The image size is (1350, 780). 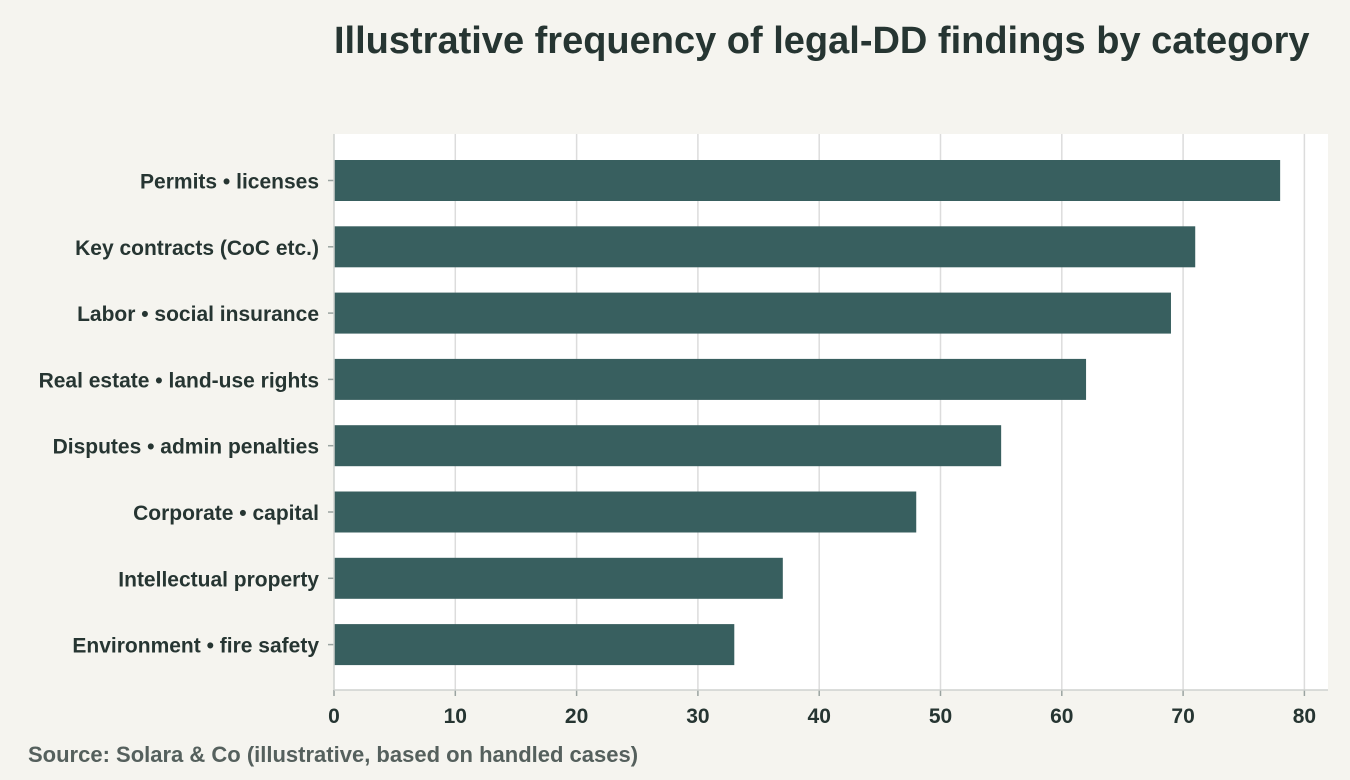 I want to click on category-label: Real estate • land-use rights, so click(x=179, y=380).